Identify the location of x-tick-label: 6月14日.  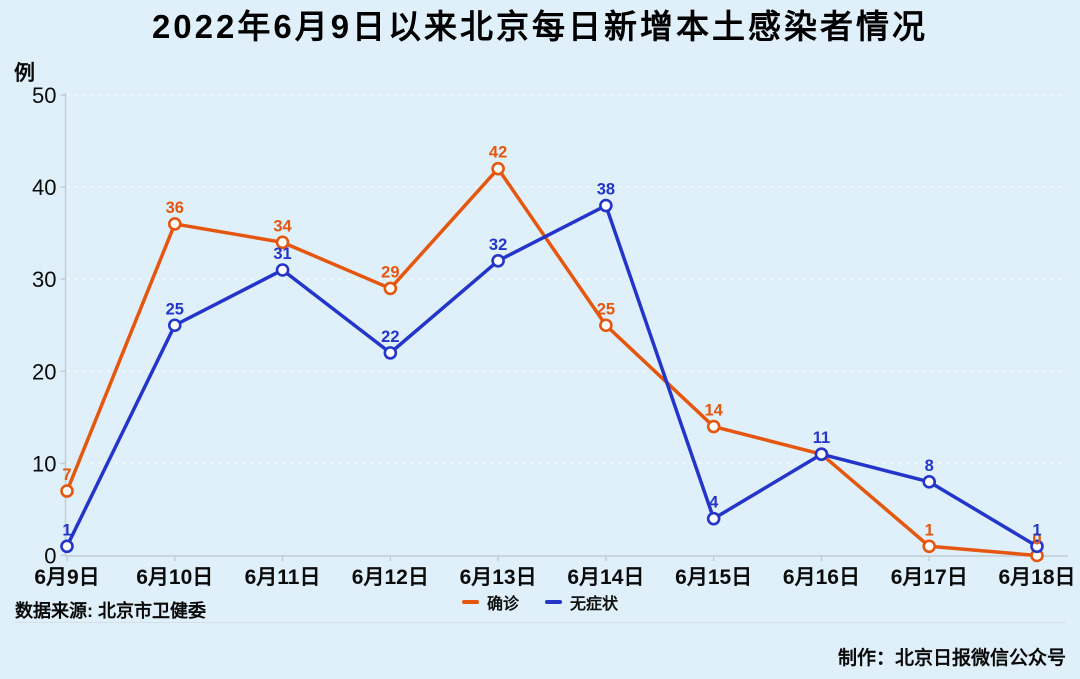
(605, 577).